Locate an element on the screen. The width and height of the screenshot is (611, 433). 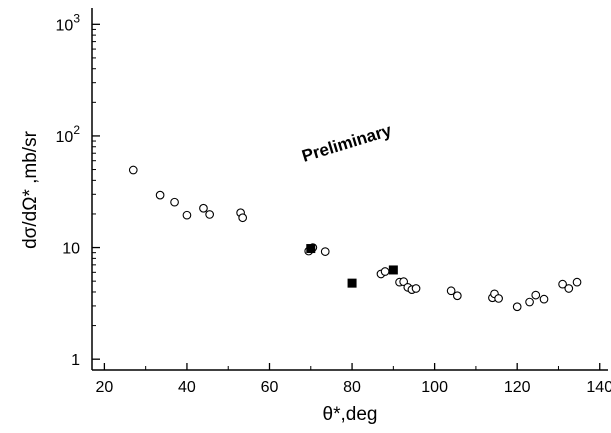
y-tick-label: 10 is located at coordinates (71, 249).